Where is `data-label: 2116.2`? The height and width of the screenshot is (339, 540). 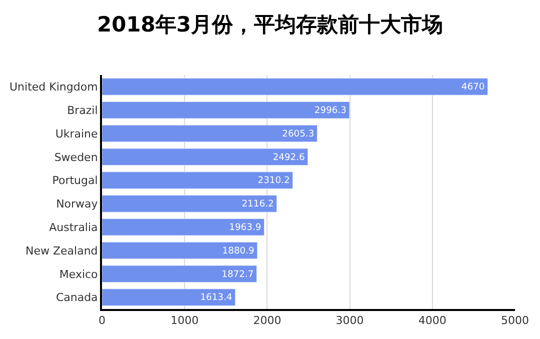 data-label: 2116.2 is located at coordinates (258, 204).